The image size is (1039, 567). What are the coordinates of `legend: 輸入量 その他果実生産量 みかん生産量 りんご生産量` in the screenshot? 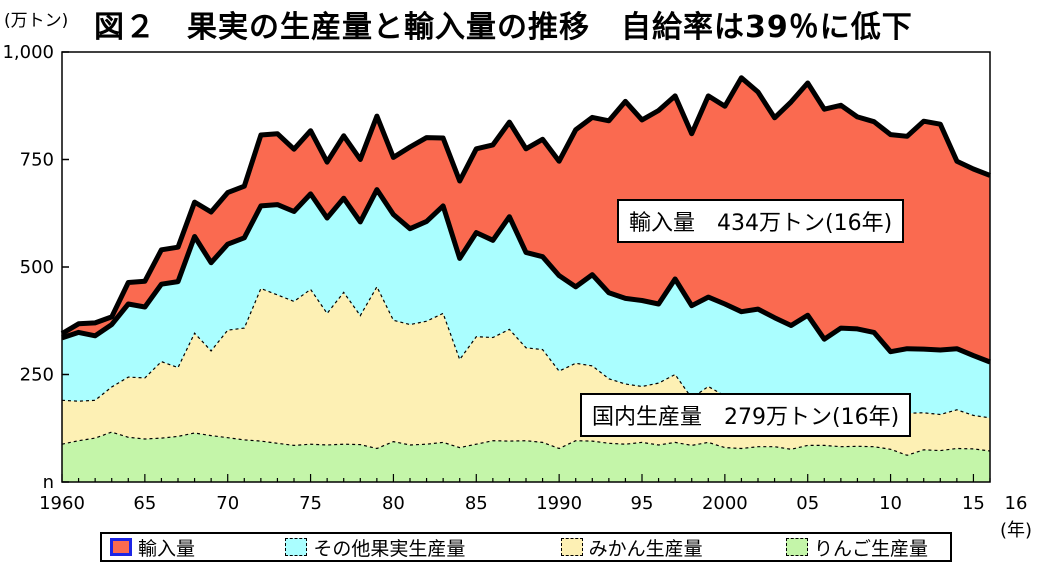 It's located at (526, 547).